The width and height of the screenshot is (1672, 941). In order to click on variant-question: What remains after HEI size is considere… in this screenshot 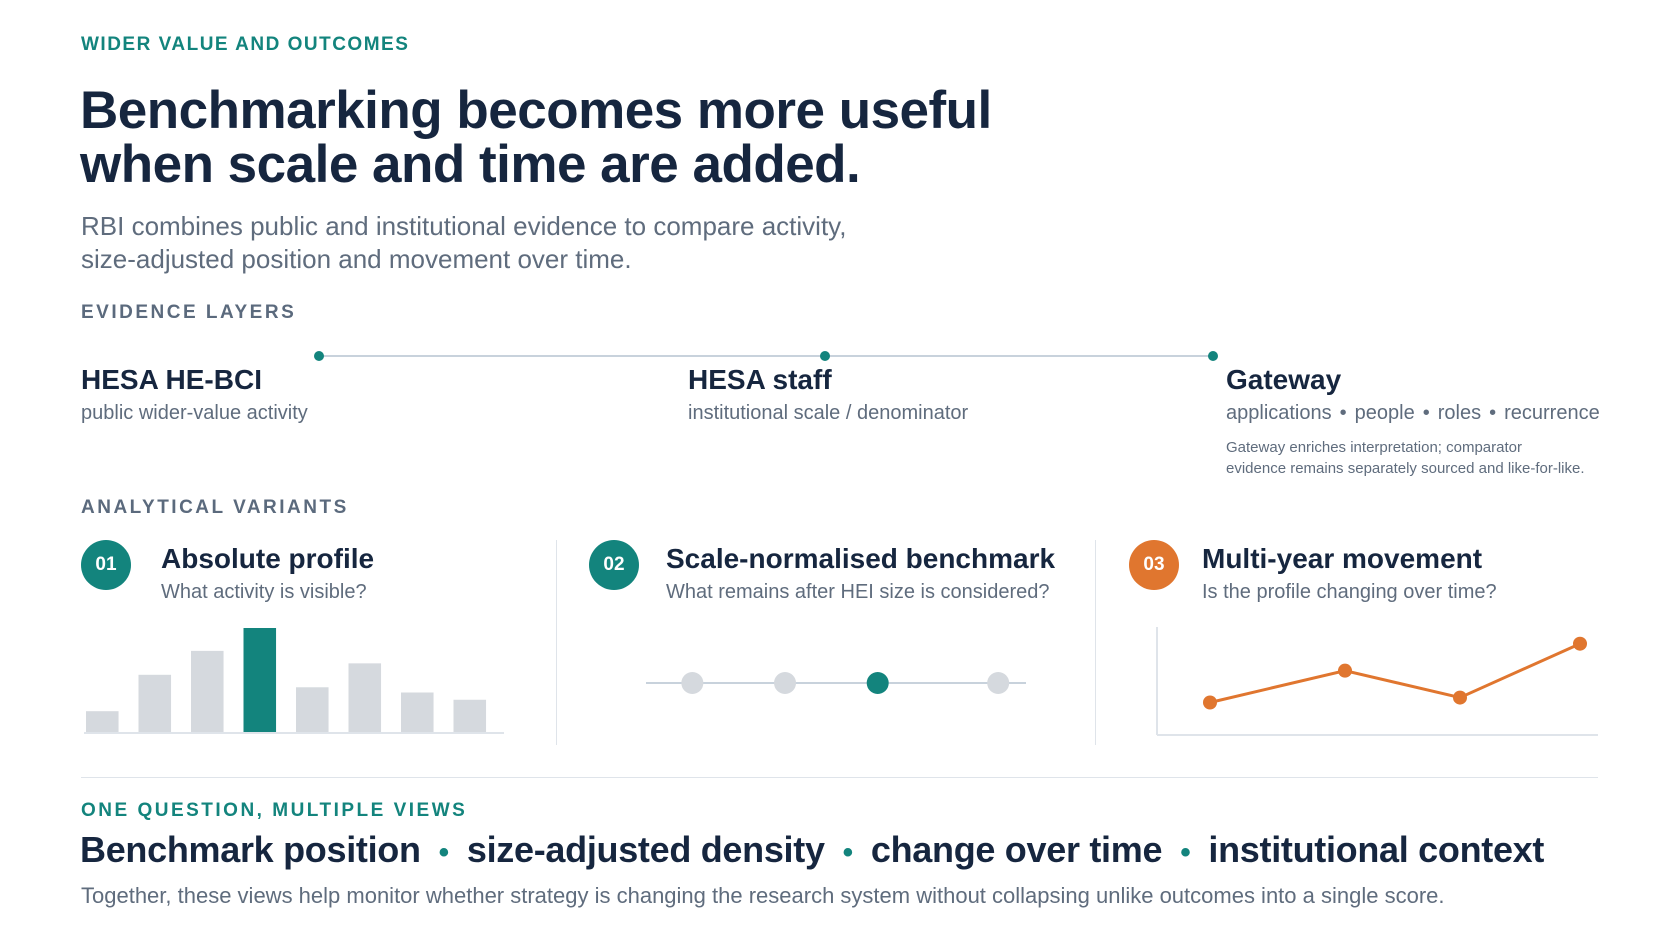, I will do `click(858, 592)`.